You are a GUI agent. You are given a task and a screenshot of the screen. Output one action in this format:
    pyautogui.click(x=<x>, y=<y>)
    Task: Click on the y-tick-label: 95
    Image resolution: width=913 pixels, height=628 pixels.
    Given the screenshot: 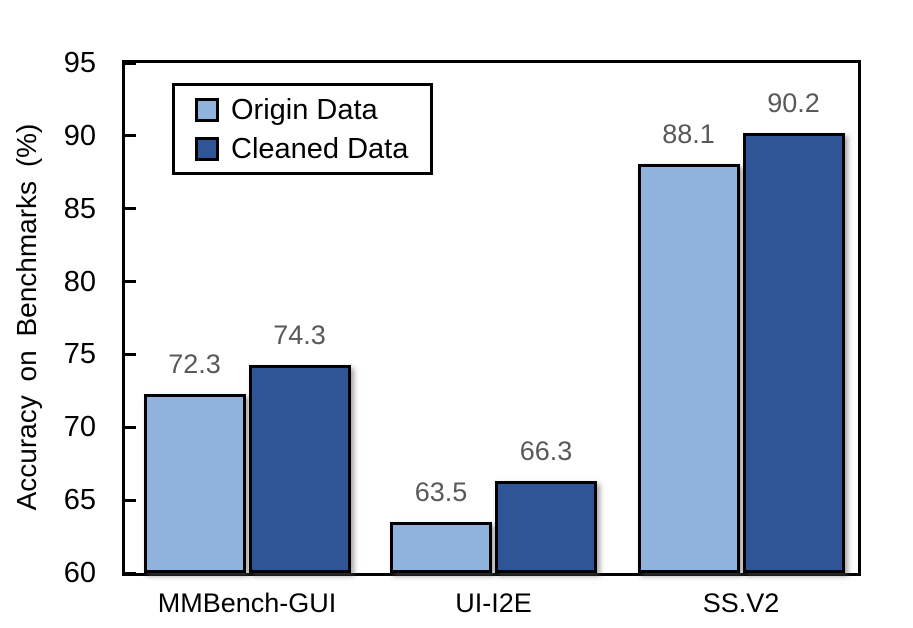 What is the action you would take?
    pyautogui.click(x=79, y=63)
    